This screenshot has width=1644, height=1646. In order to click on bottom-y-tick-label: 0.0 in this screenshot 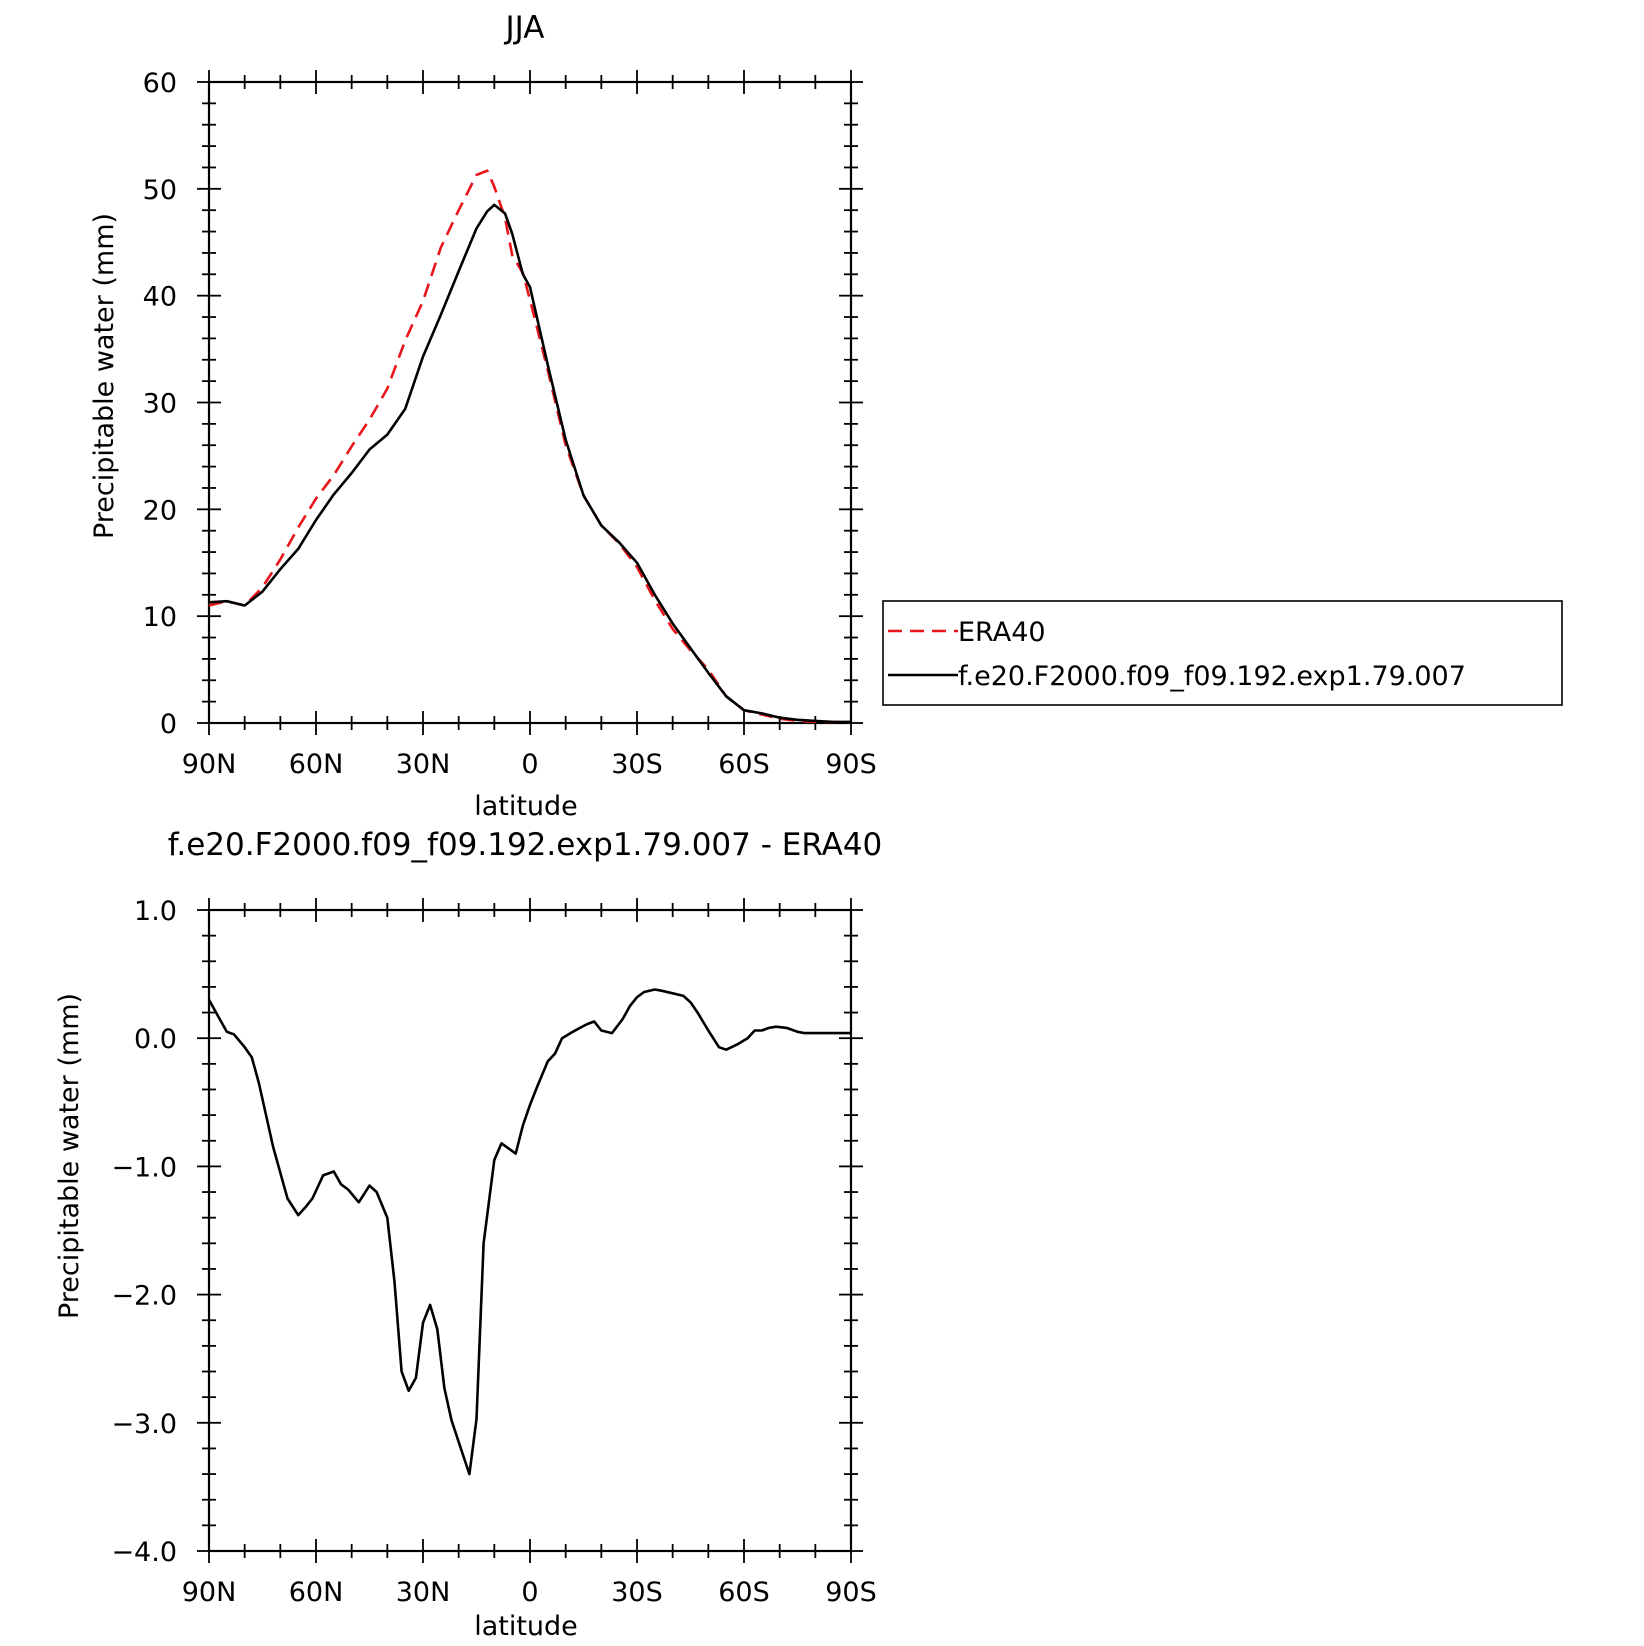, I will do `click(155, 1039)`.